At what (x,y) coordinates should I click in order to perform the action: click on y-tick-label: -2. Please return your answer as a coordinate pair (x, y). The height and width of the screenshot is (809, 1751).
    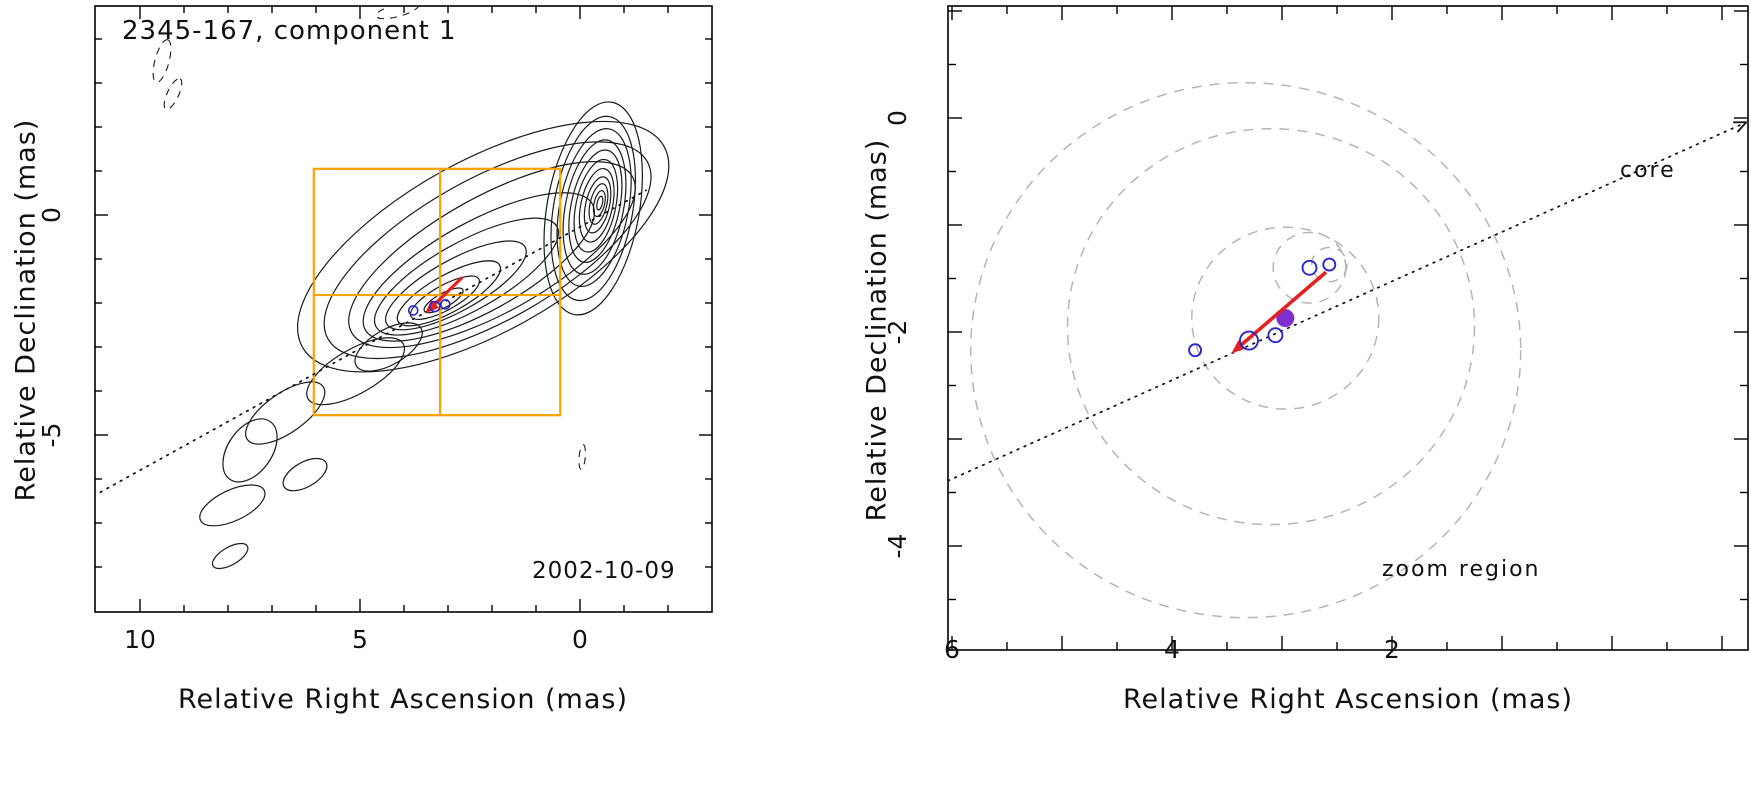
    Looking at the image, I should click on (897, 332).